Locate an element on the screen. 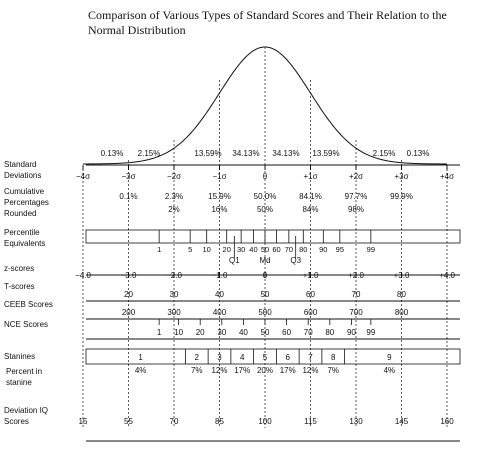 This screenshot has width=482, height=451. cumulative-value: 84.1% is located at coordinates (310, 196).